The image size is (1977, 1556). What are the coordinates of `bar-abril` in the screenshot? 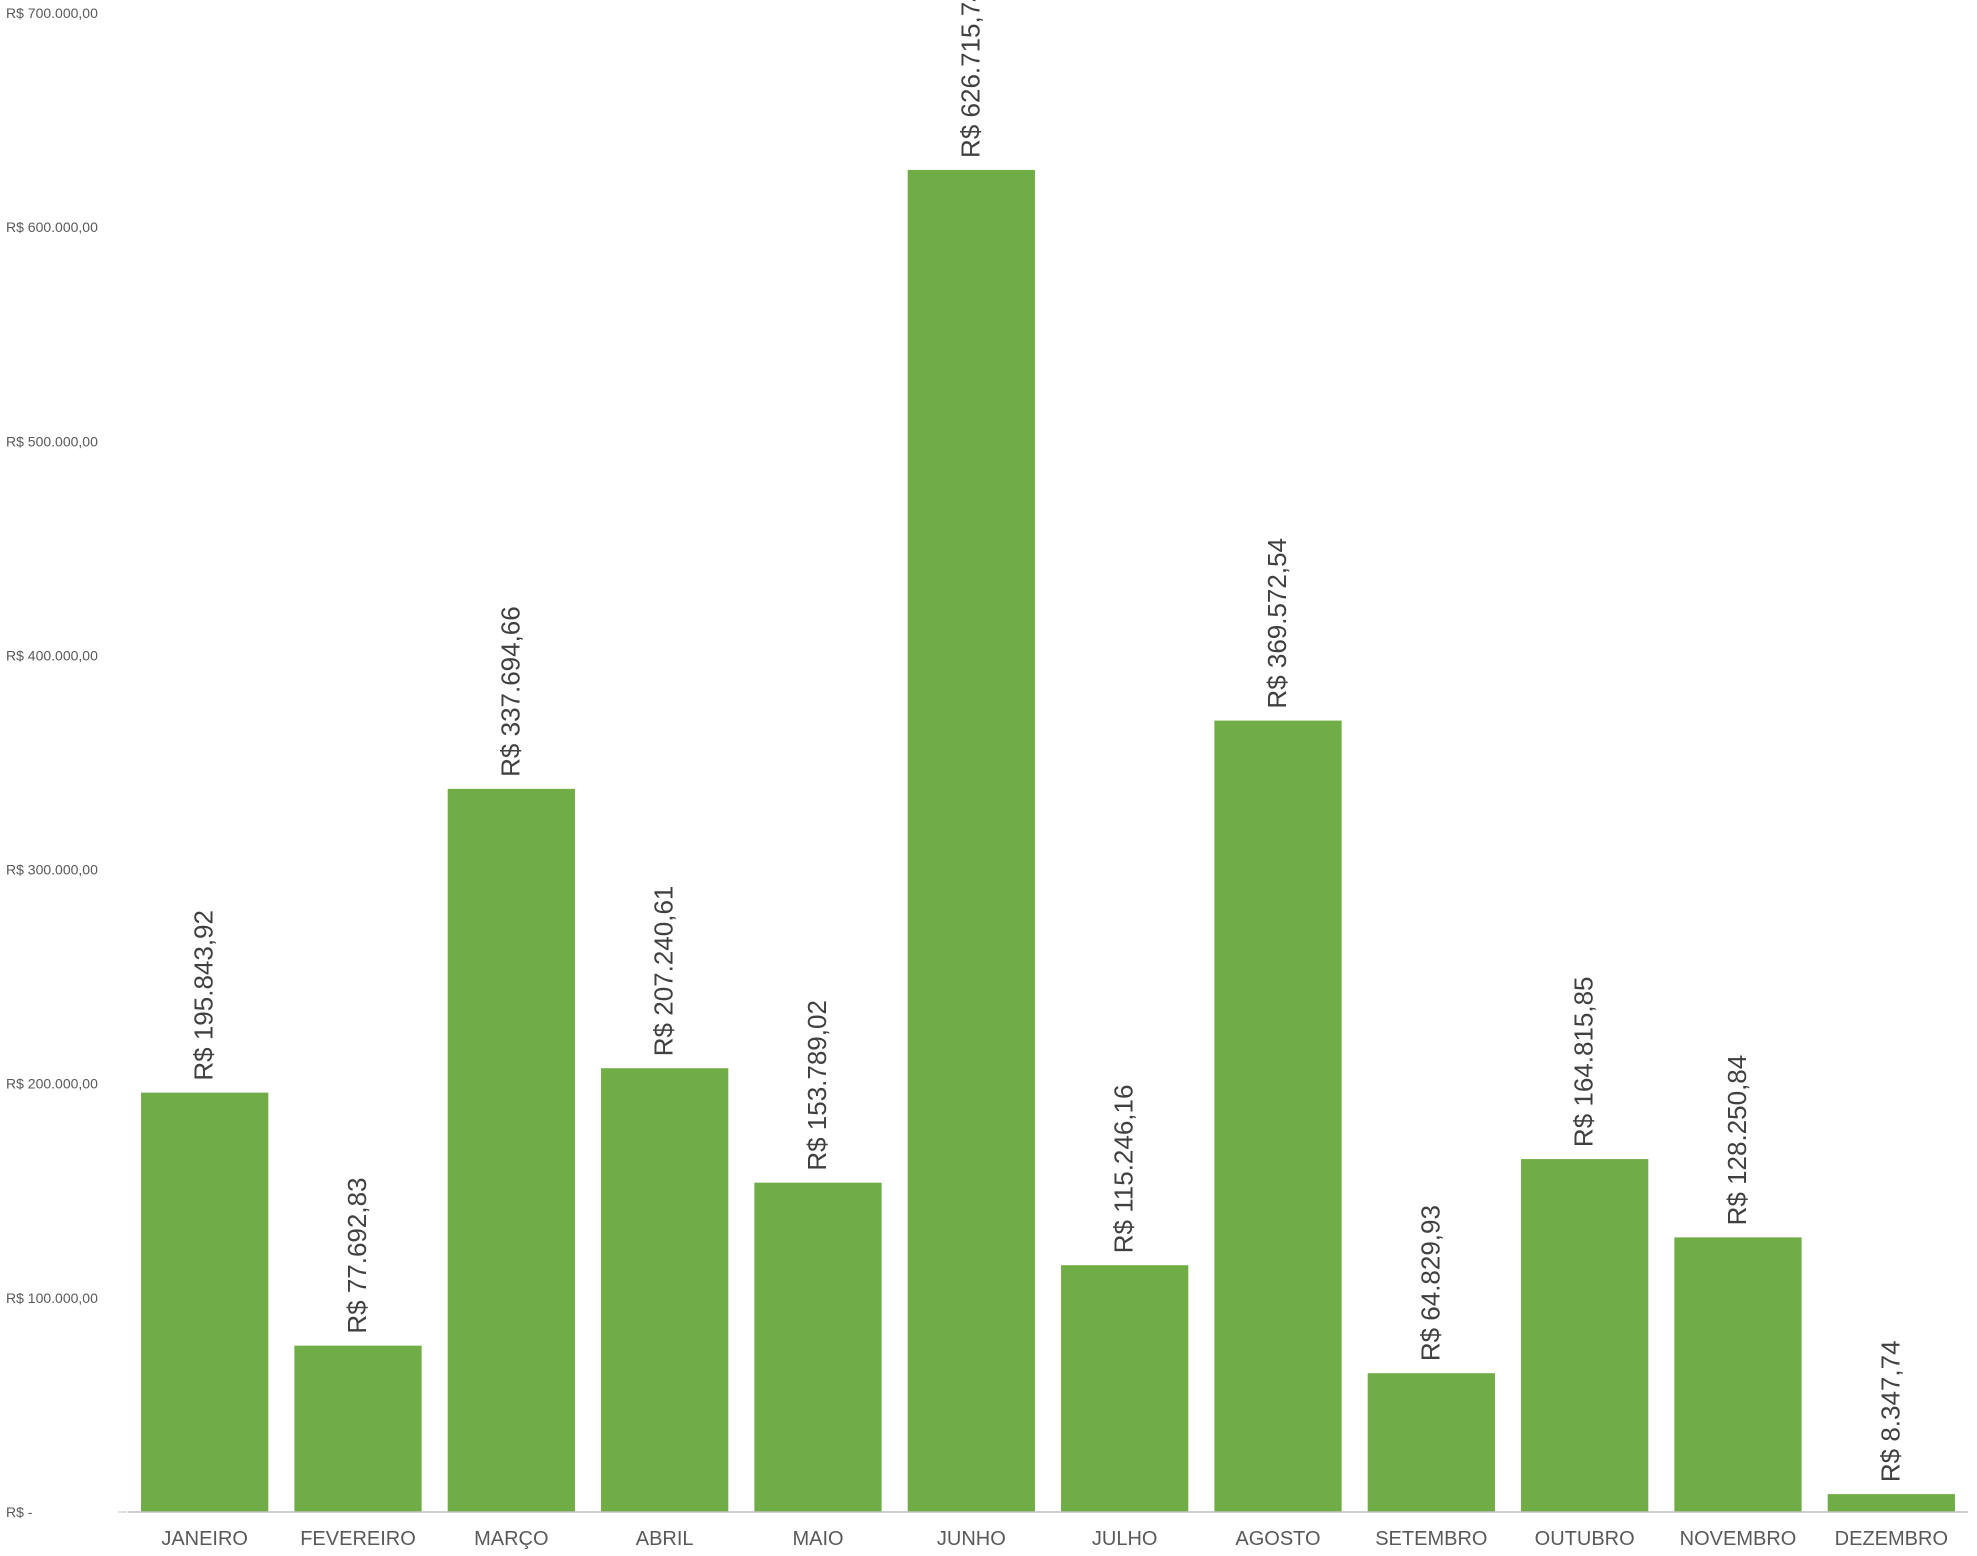 It's located at (665, 1290).